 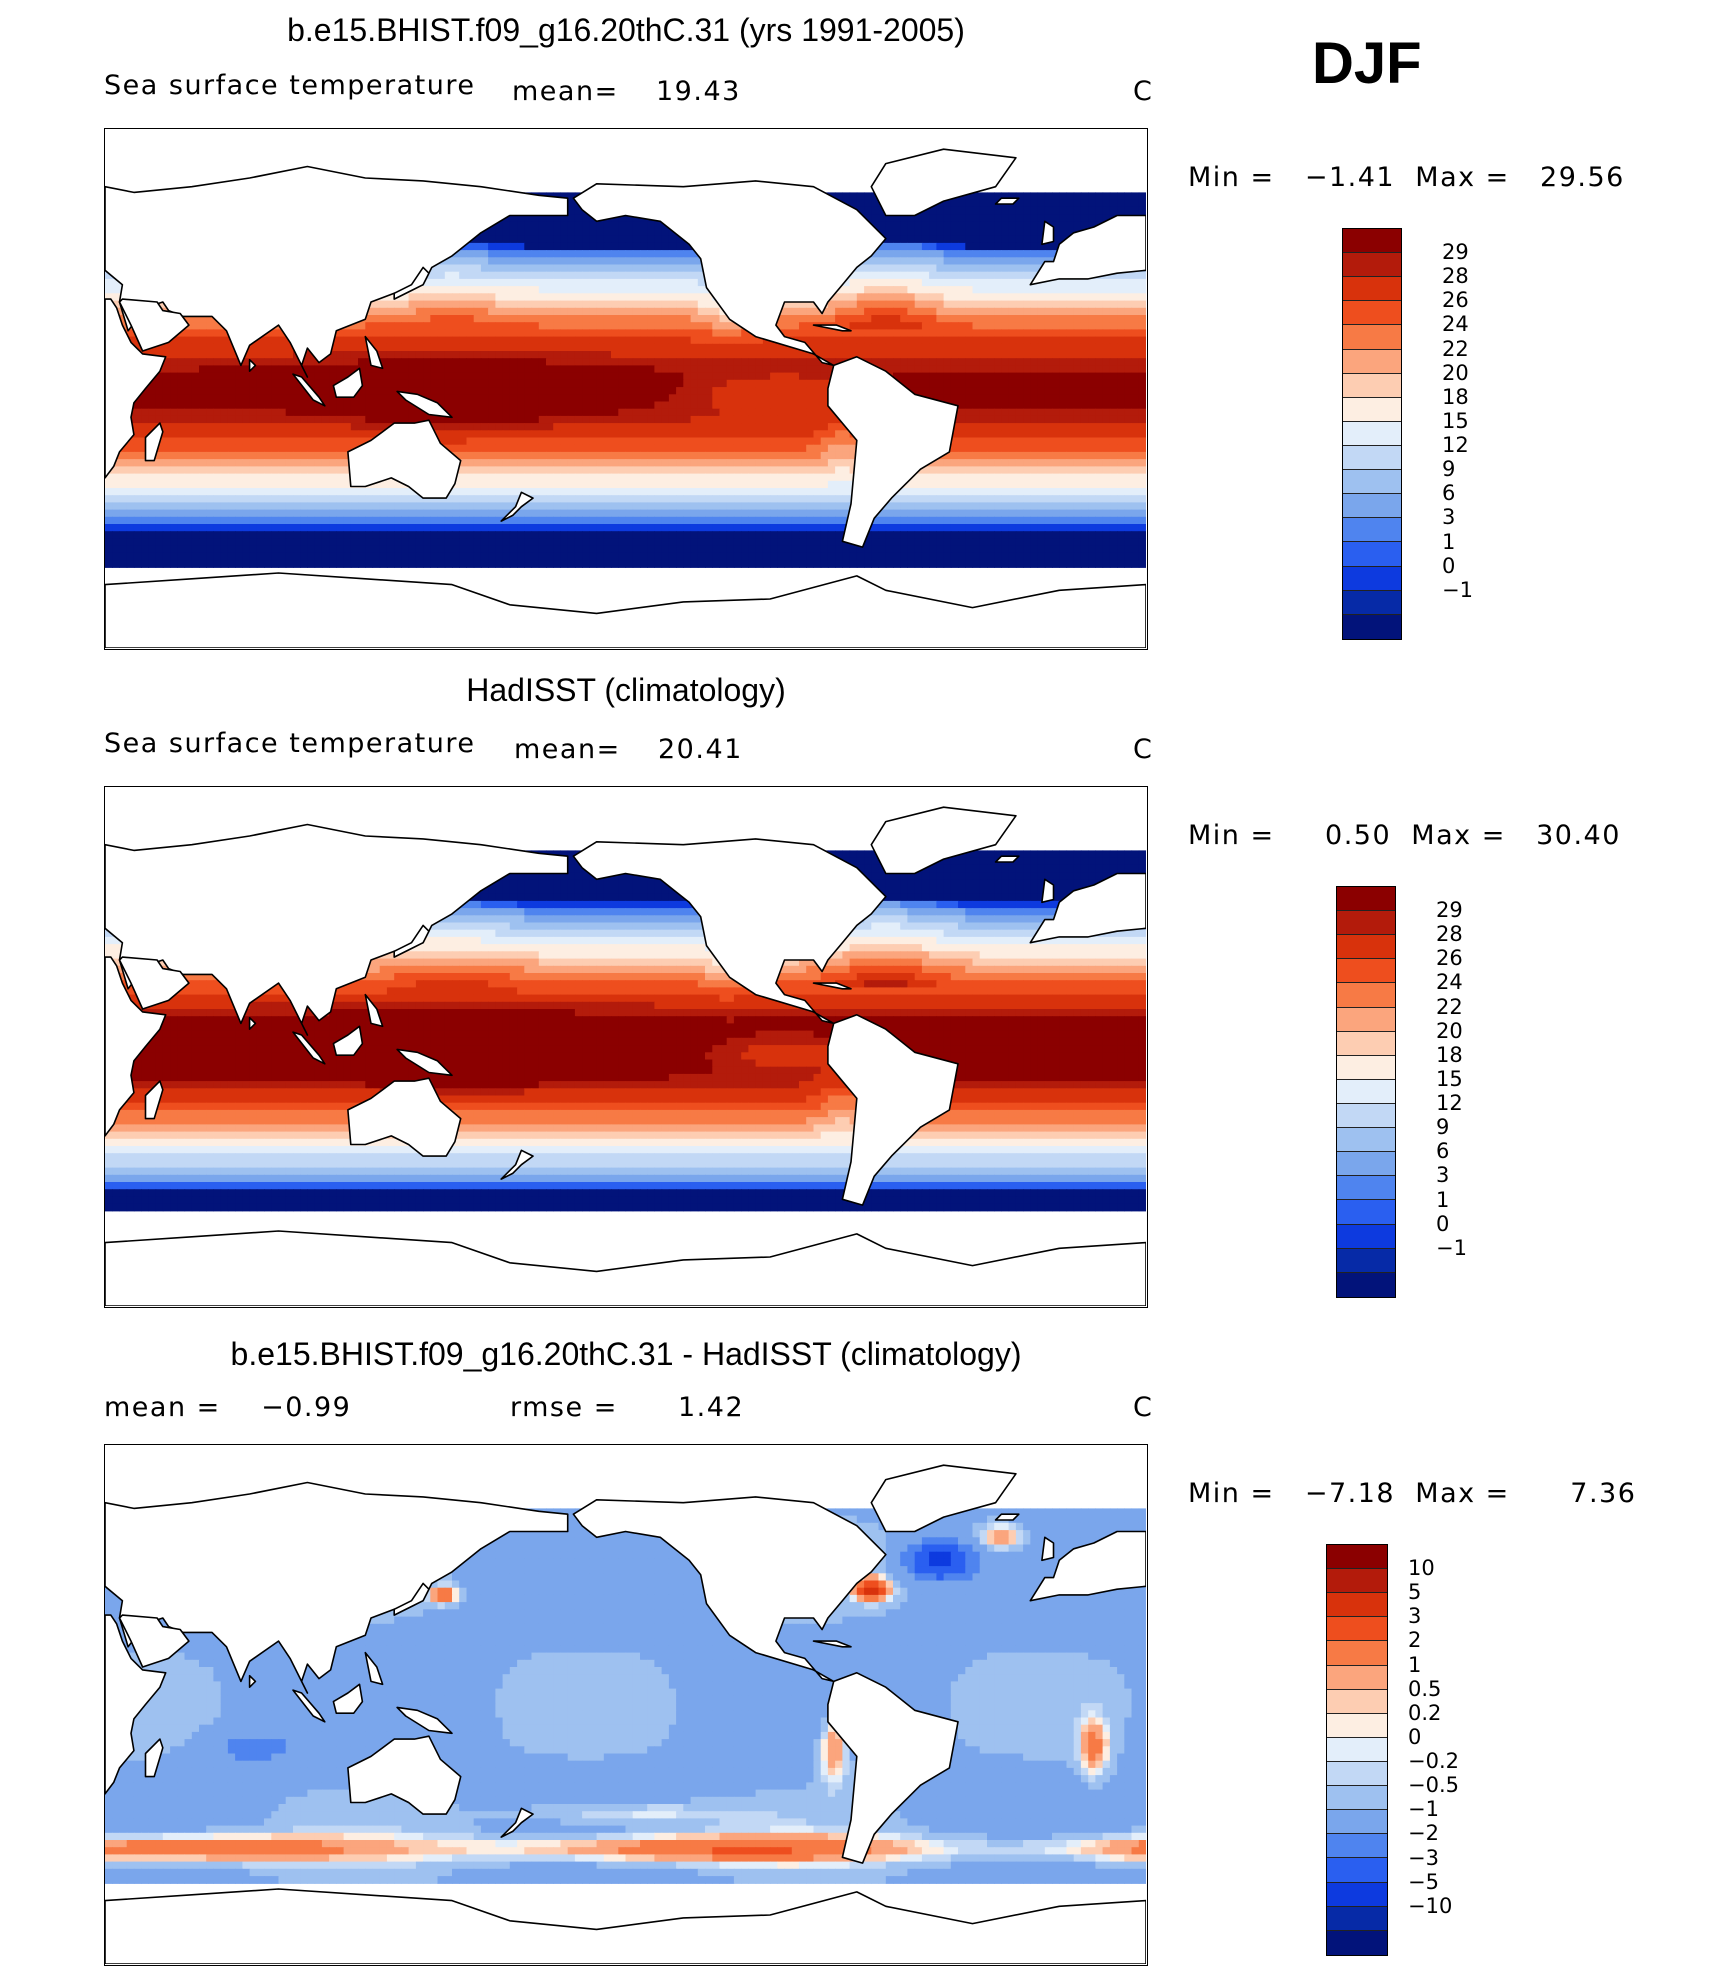 I want to click on colorbar-tick-label: 5, so click(x=1414, y=1592).